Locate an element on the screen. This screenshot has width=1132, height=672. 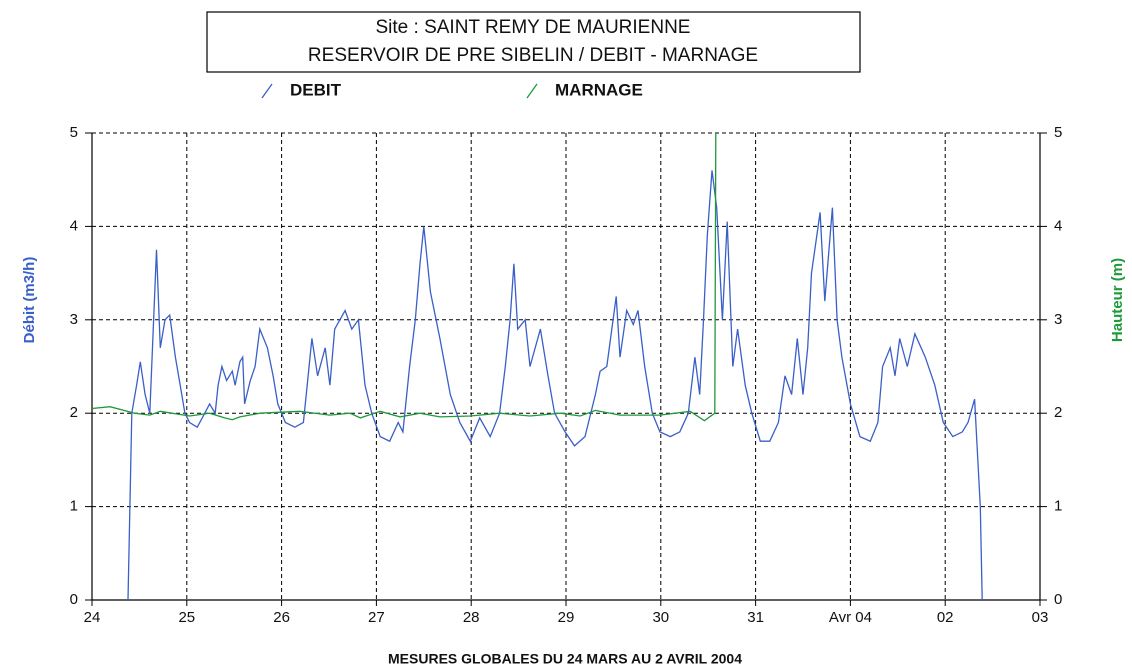
x-tick-label: 27 is located at coordinates (376, 617).